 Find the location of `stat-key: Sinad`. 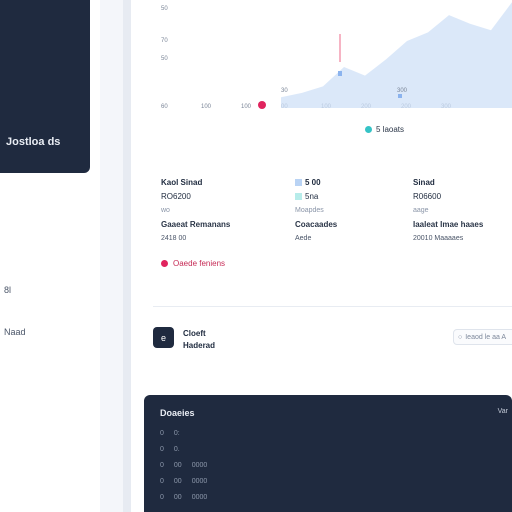

stat-key: Sinad is located at coordinates (424, 182).